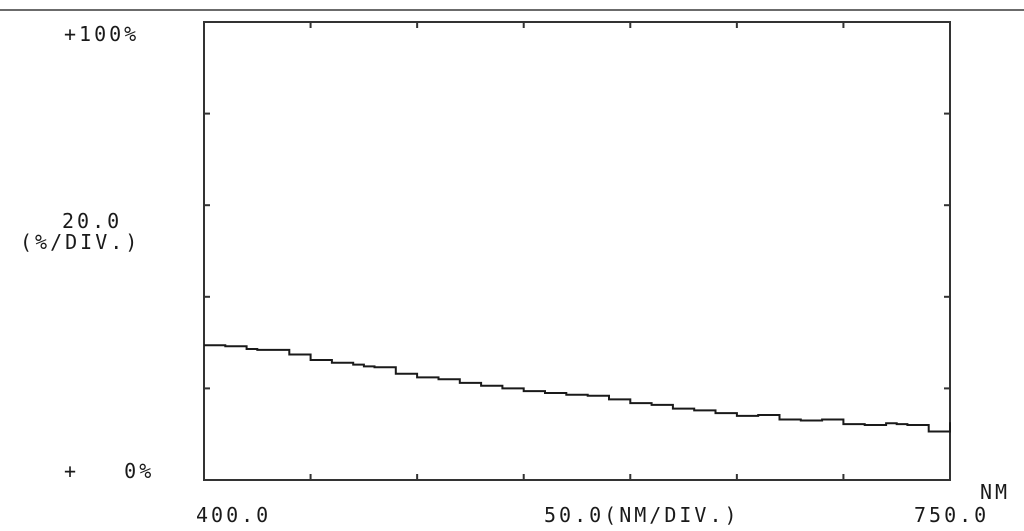  Describe the element at coordinates (92, 221) in the screenshot. I see `y-scale-value: 20.0` at that location.